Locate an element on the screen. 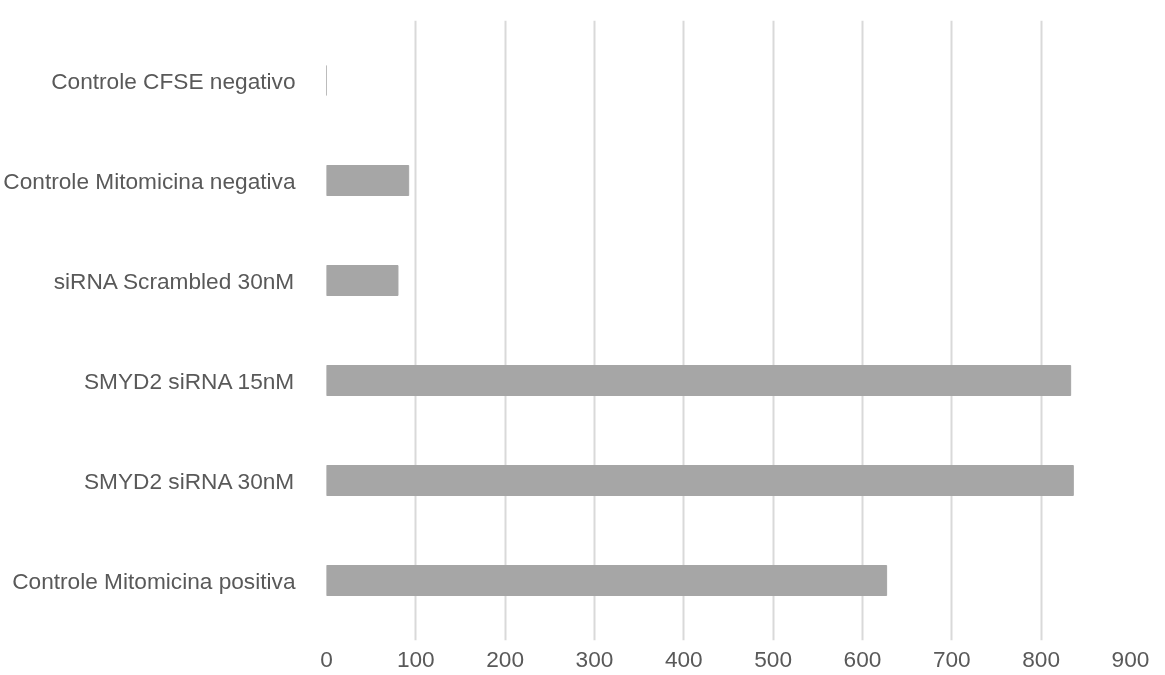  y-tick-label: Controle Mitomicina negativa is located at coordinates (149, 180).